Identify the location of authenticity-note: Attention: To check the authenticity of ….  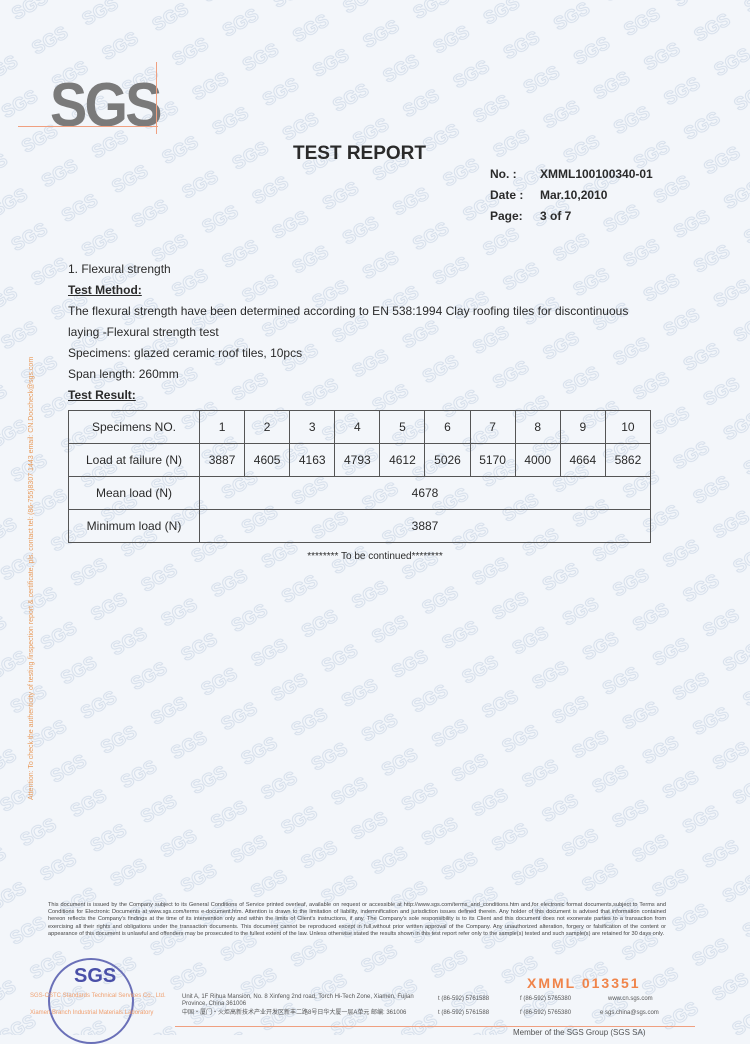
(31, 578).